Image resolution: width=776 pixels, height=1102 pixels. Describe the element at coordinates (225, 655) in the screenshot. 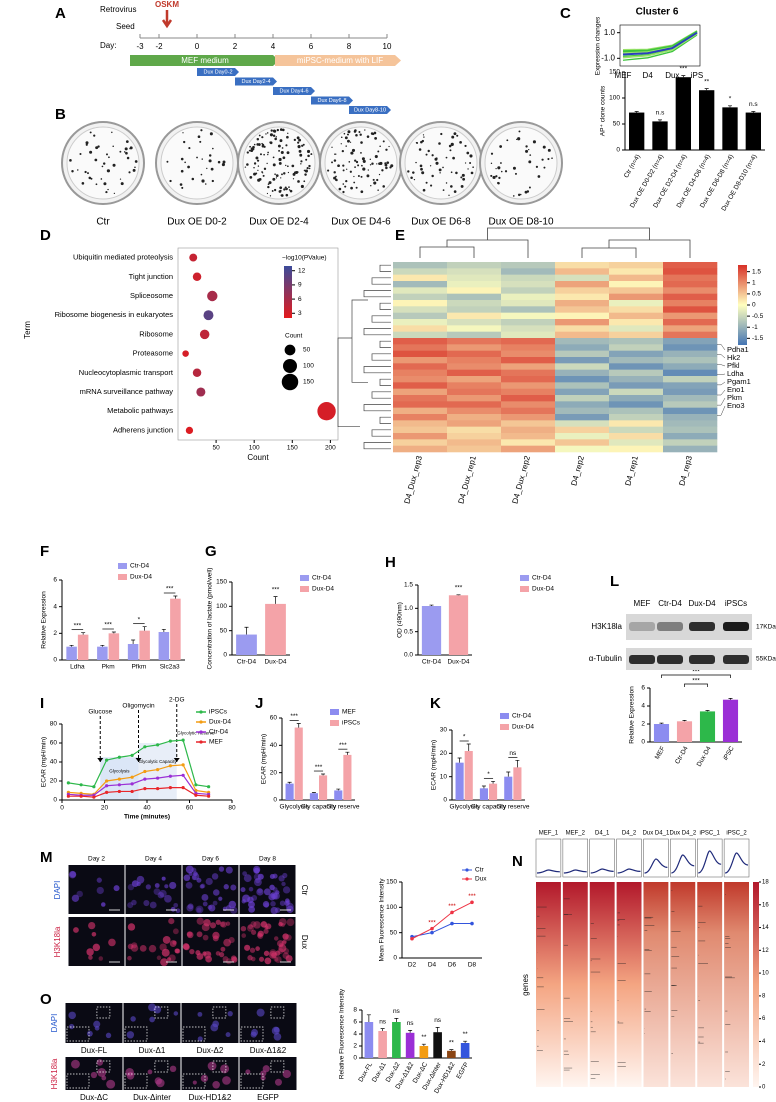

I see `y-tick-label: 0` at that location.